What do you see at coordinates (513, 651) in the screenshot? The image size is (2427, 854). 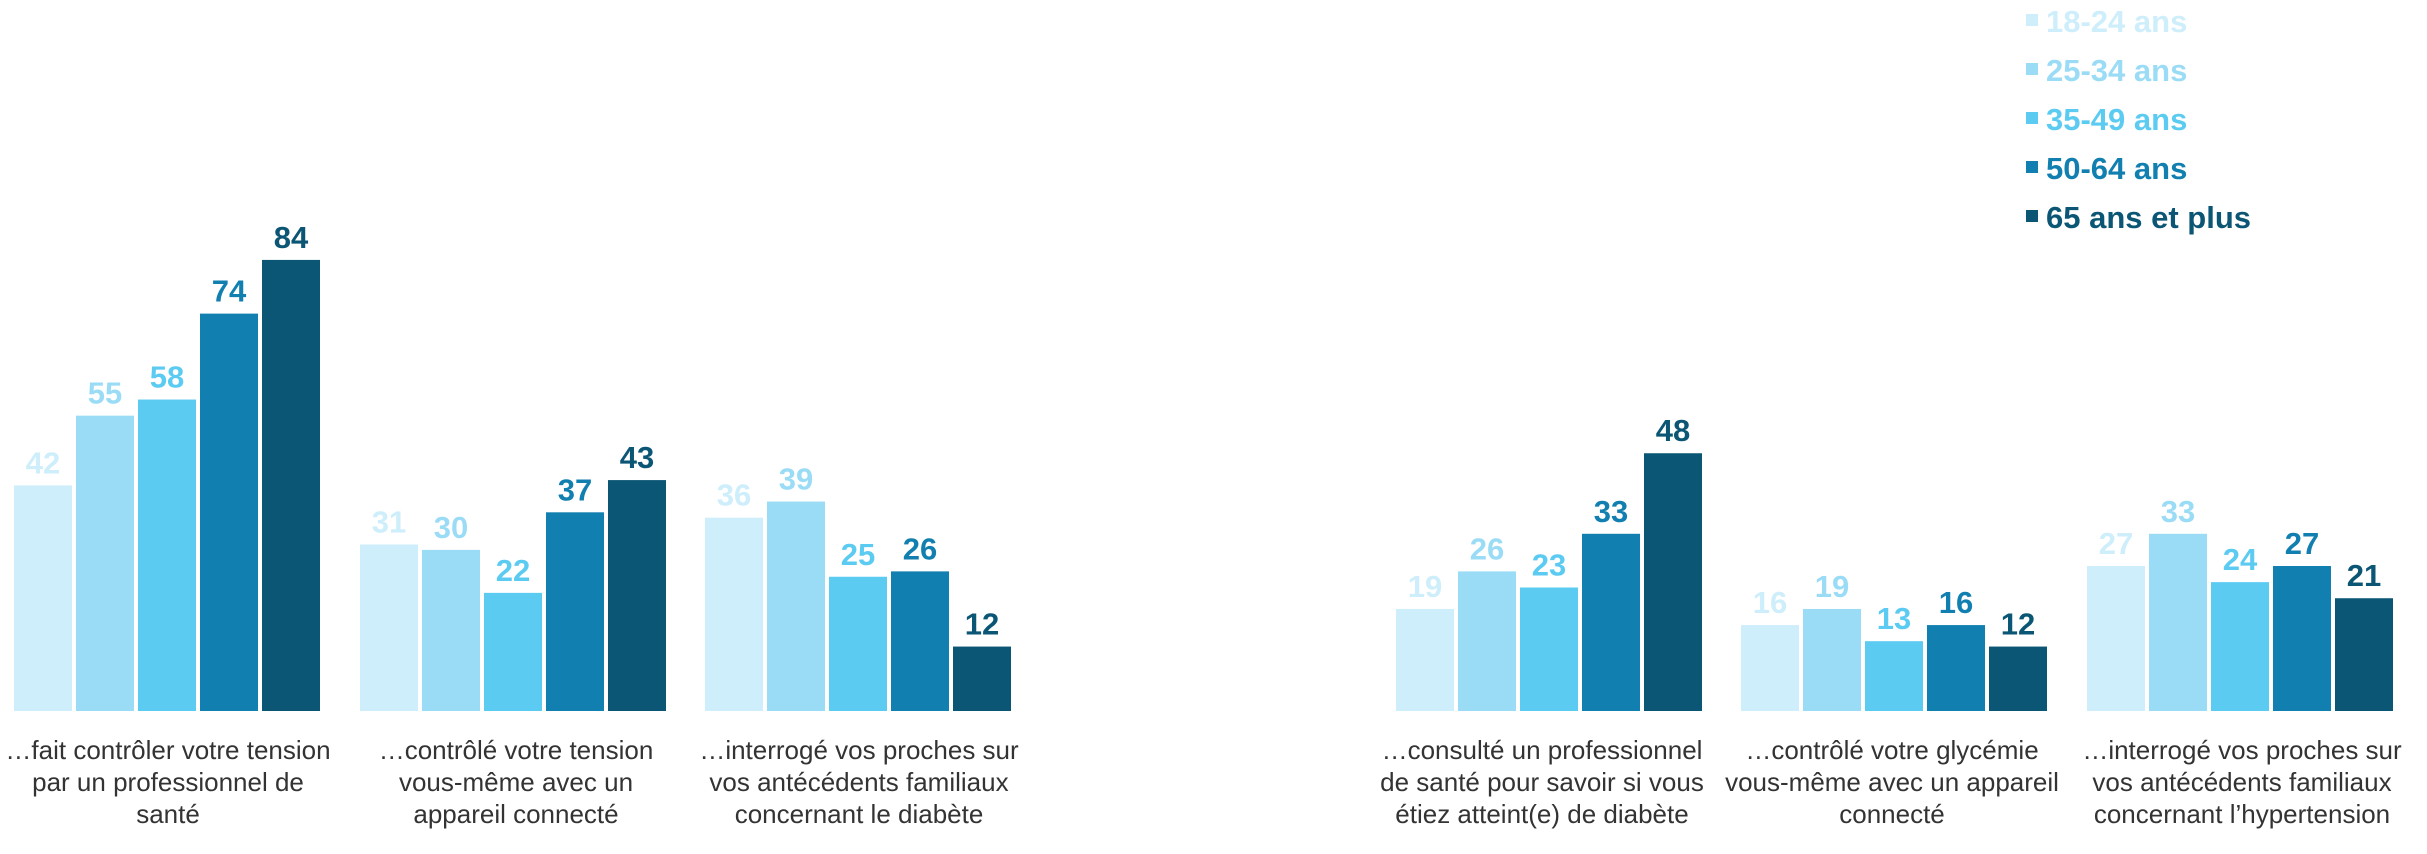 I see `bar-g2-s3` at bounding box center [513, 651].